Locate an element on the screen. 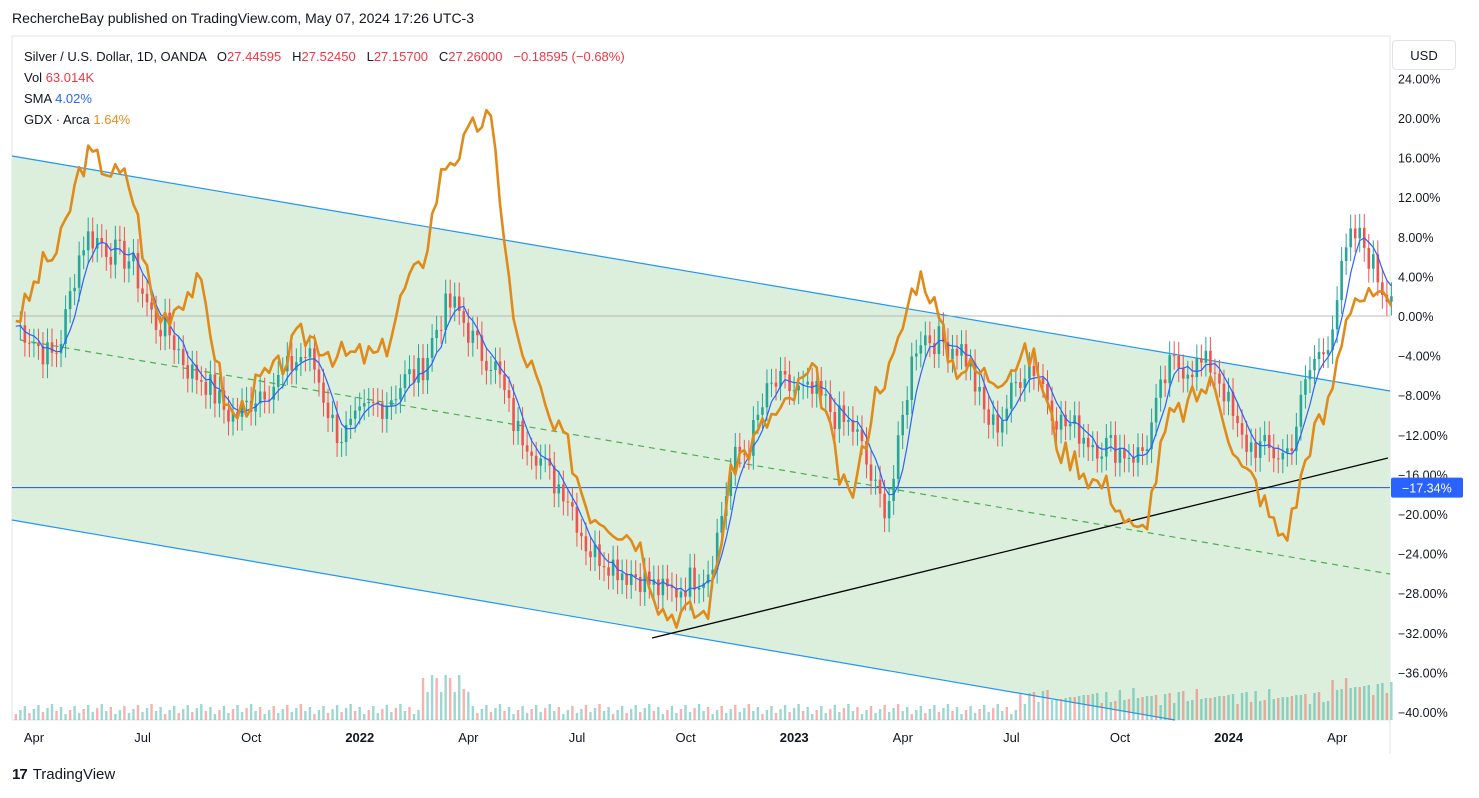  tradingview-logo-icon: 17 is located at coordinates (20, 774).